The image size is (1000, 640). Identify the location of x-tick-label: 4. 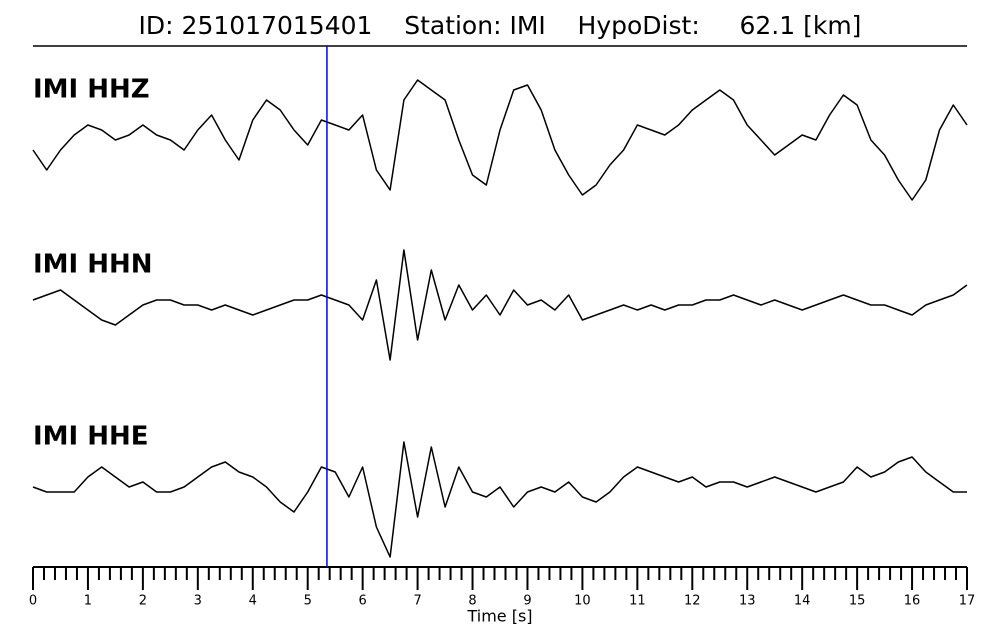
(253, 601).